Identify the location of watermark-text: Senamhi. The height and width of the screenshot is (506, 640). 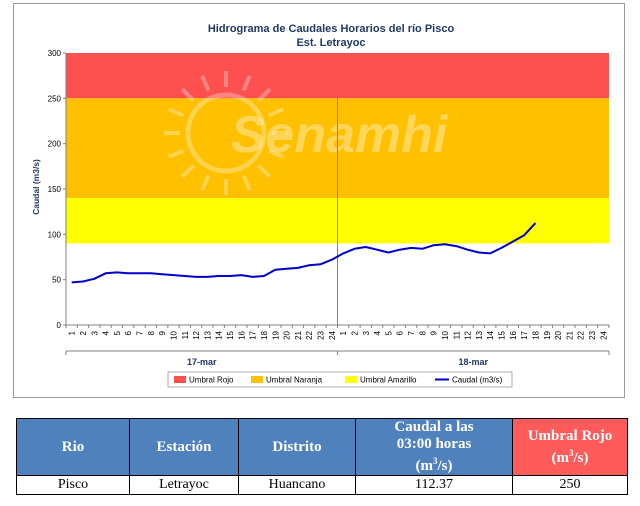
(340, 135).